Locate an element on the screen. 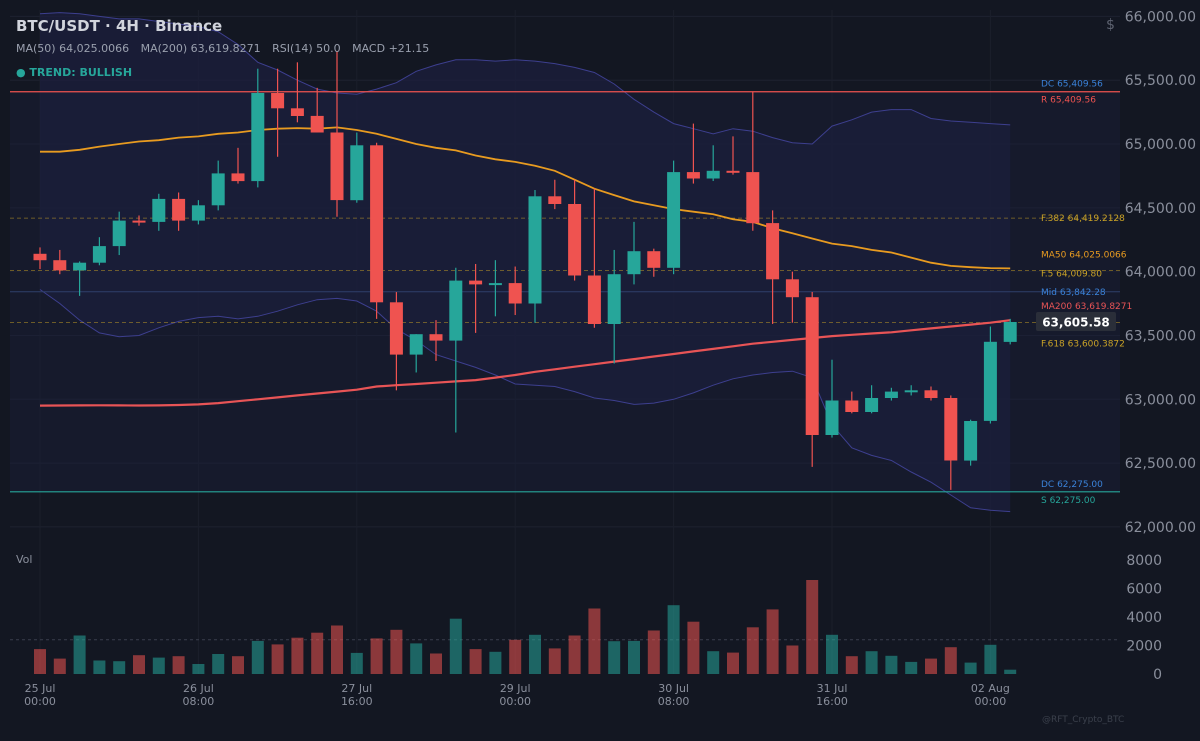  price-axis-label: 65,000.00 is located at coordinates (1160, 145).